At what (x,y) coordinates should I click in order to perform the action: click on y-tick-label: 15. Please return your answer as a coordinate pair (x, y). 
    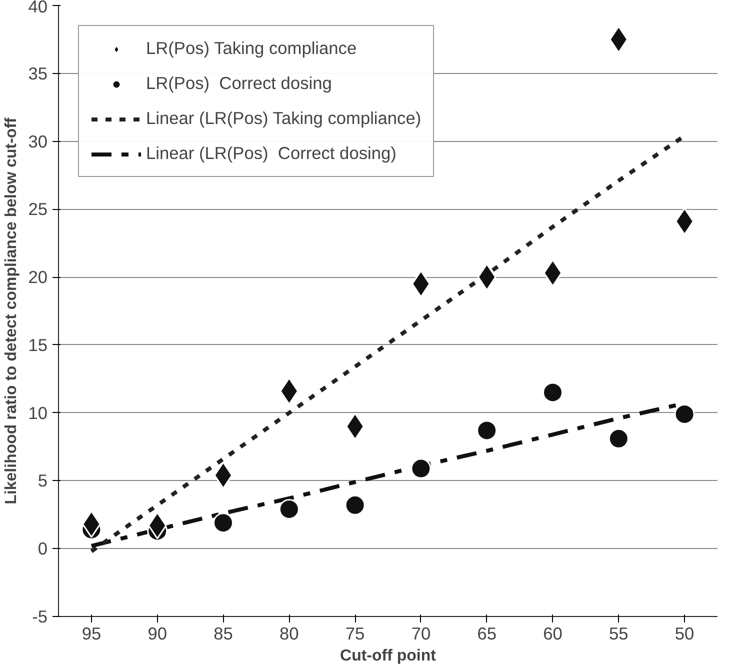
    Looking at the image, I should click on (38, 344).